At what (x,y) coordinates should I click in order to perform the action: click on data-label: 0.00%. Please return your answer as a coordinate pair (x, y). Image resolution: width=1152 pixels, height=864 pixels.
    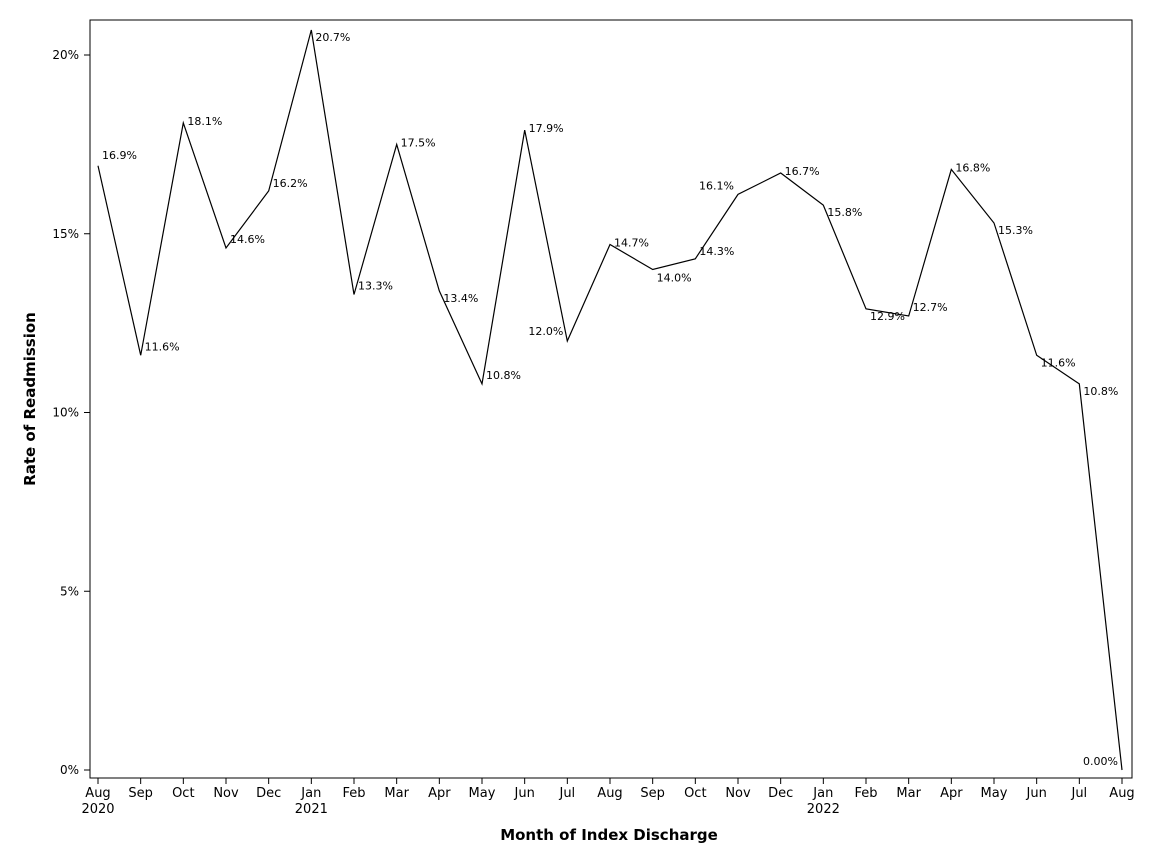
    Looking at the image, I should click on (1100, 761).